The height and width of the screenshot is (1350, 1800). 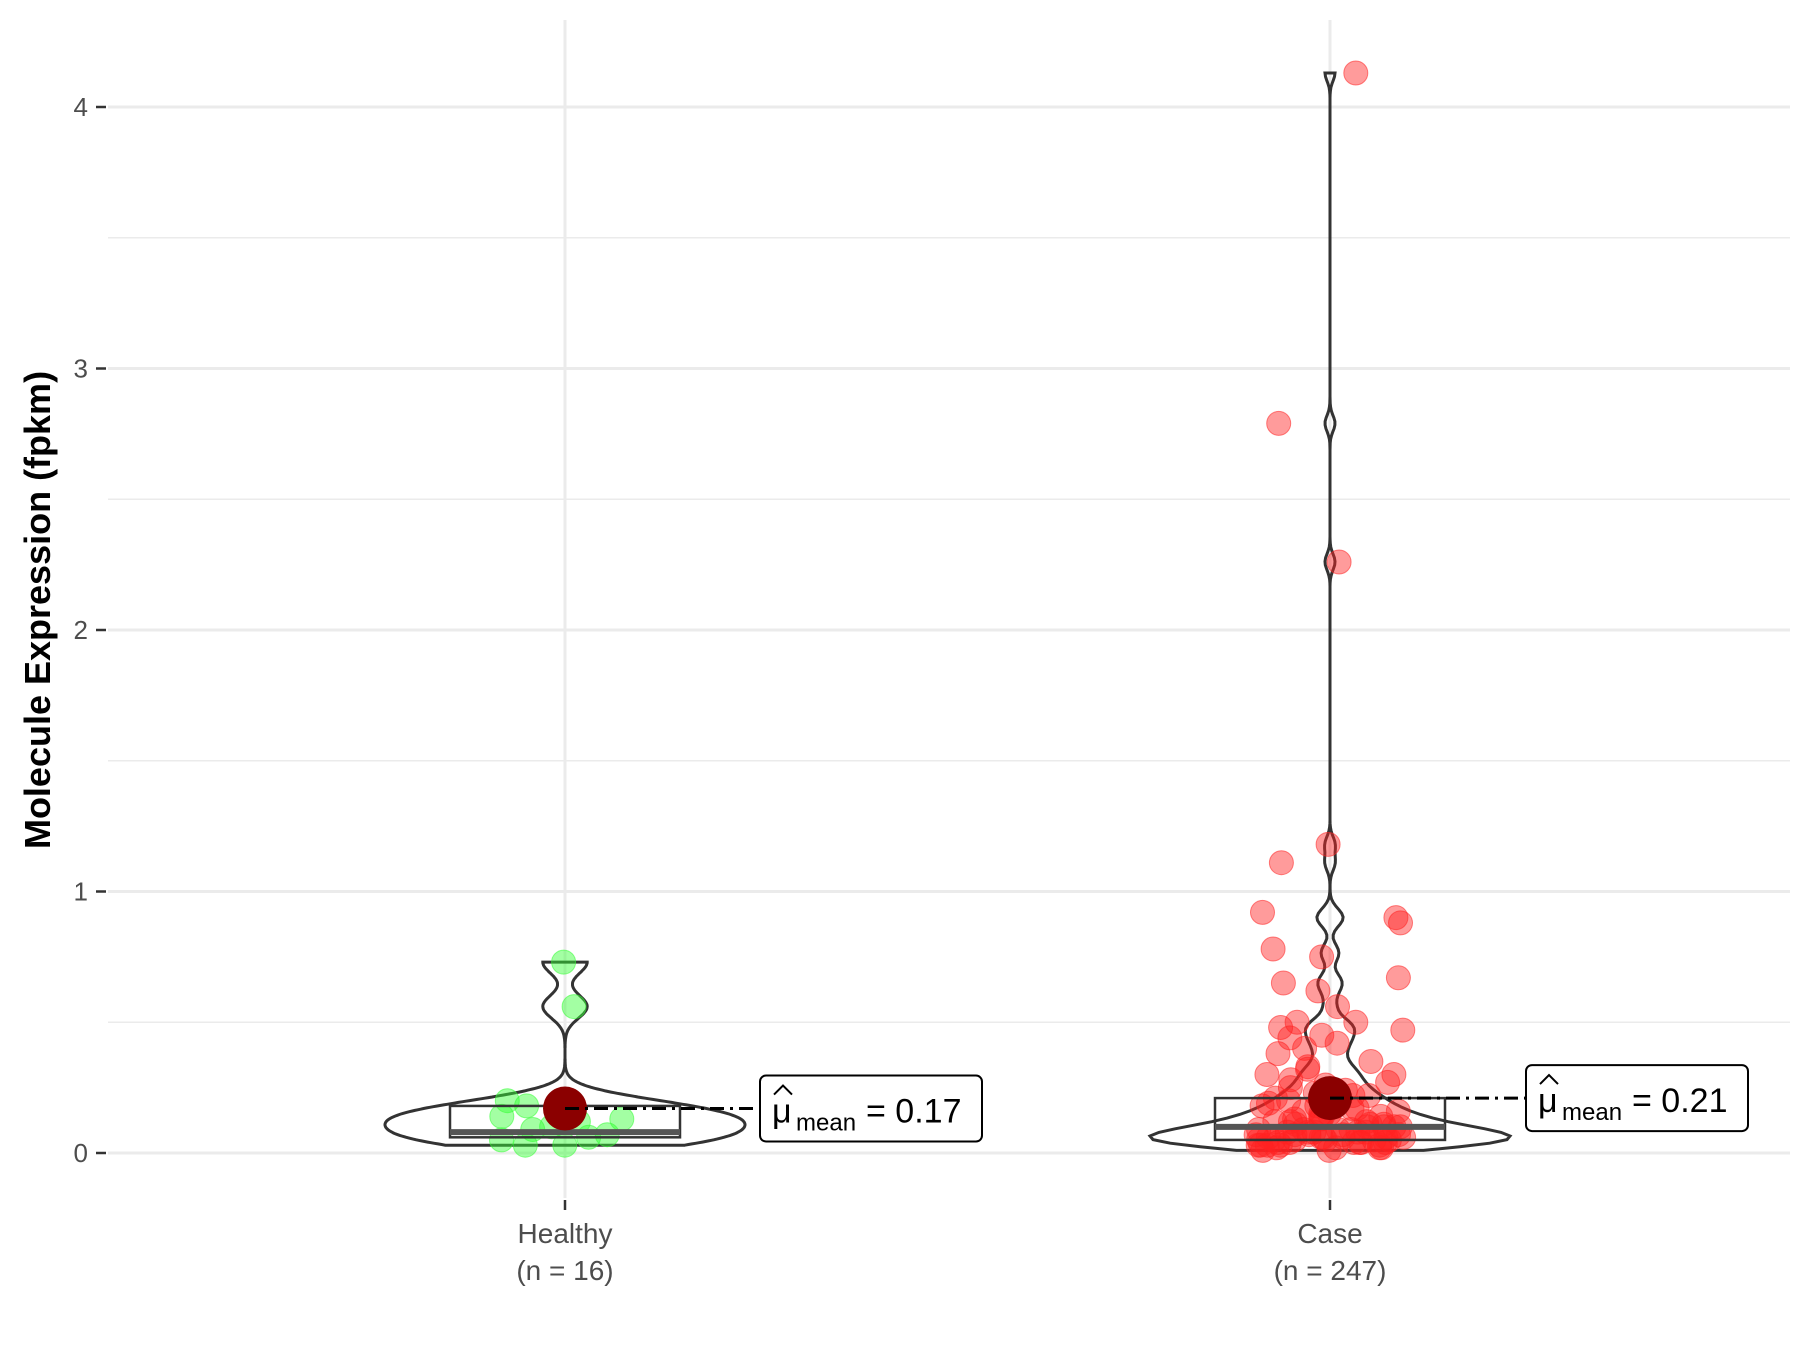 I want to click on x-tick-sublabel: (n = 247), so click(x=1330, y=1270).